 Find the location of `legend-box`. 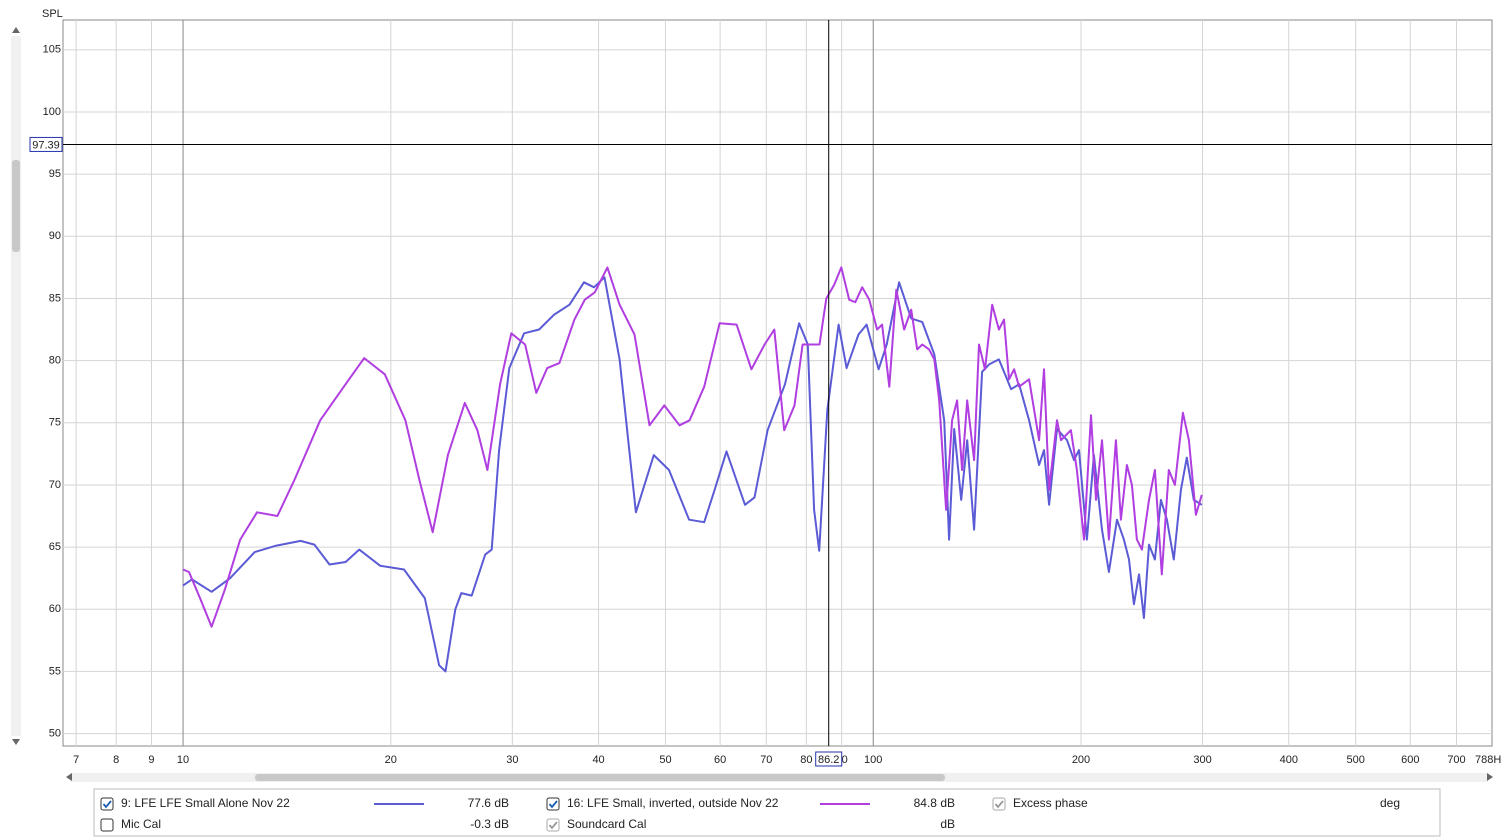

legend-box is located at coordinates (767, 812).